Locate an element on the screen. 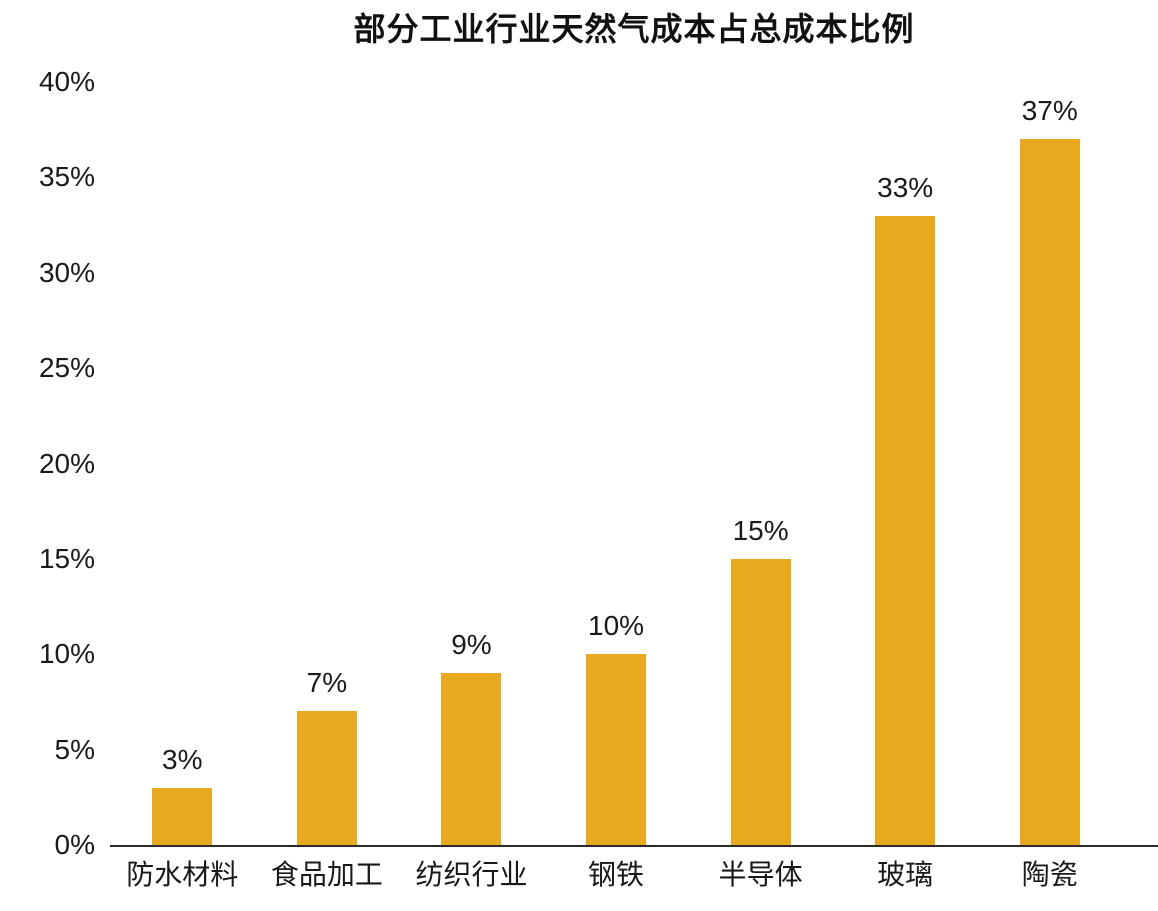 The height and width of the screenshot is (911, 1158). x-axis-line is located at coordinates (634, 846).